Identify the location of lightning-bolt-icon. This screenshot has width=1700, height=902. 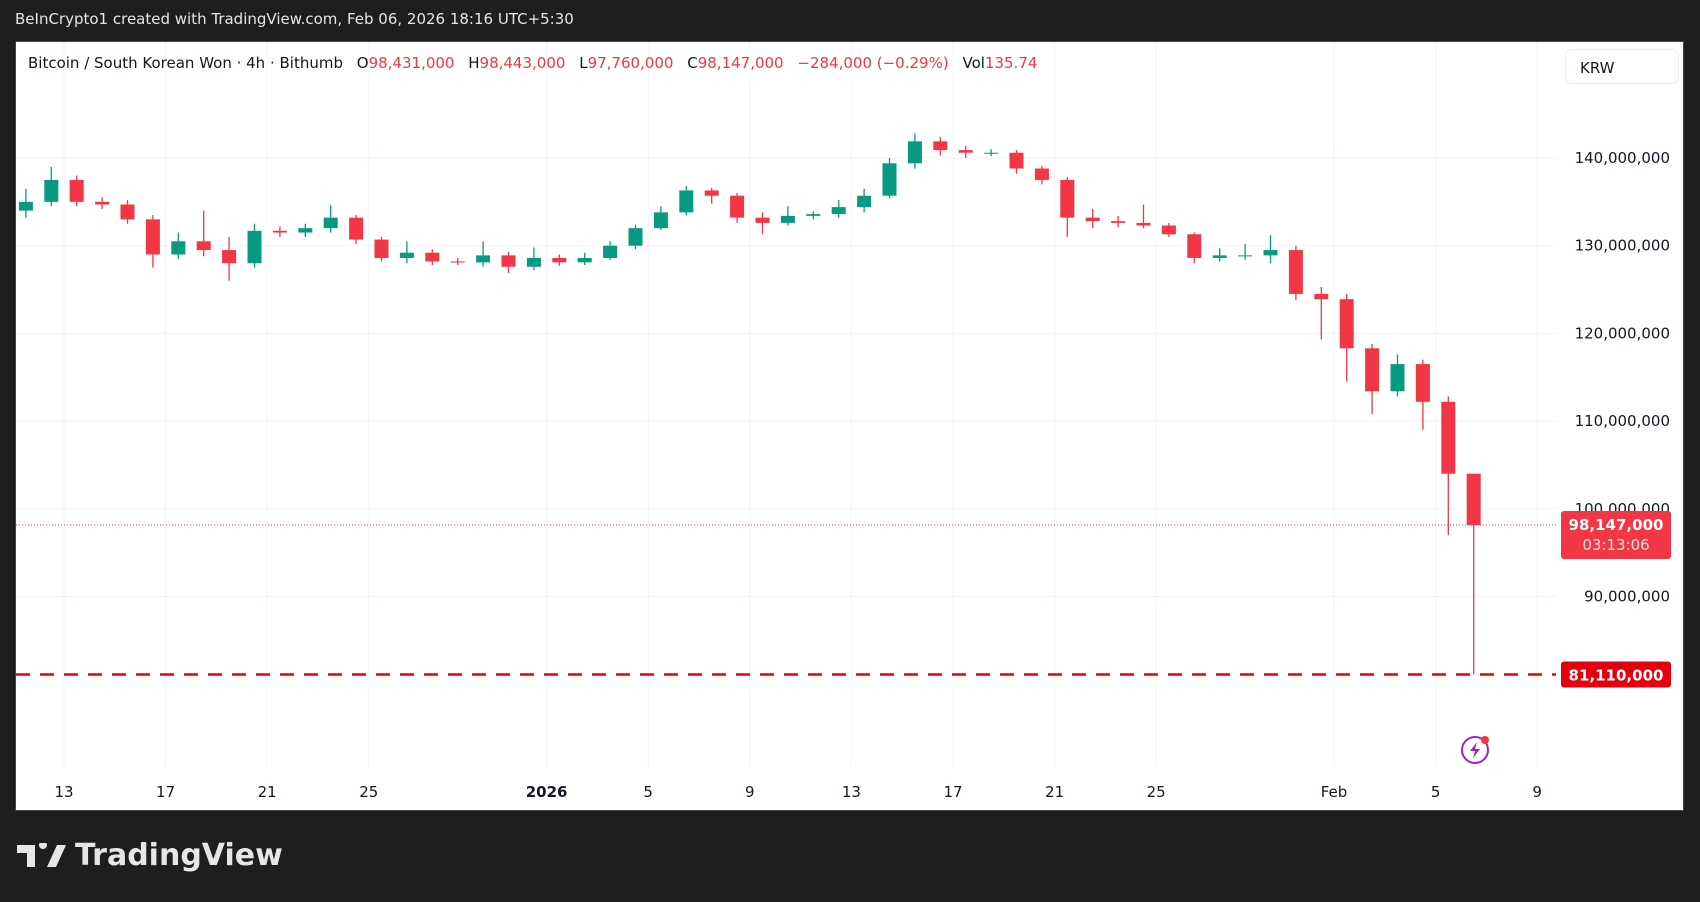
(1475, 750).